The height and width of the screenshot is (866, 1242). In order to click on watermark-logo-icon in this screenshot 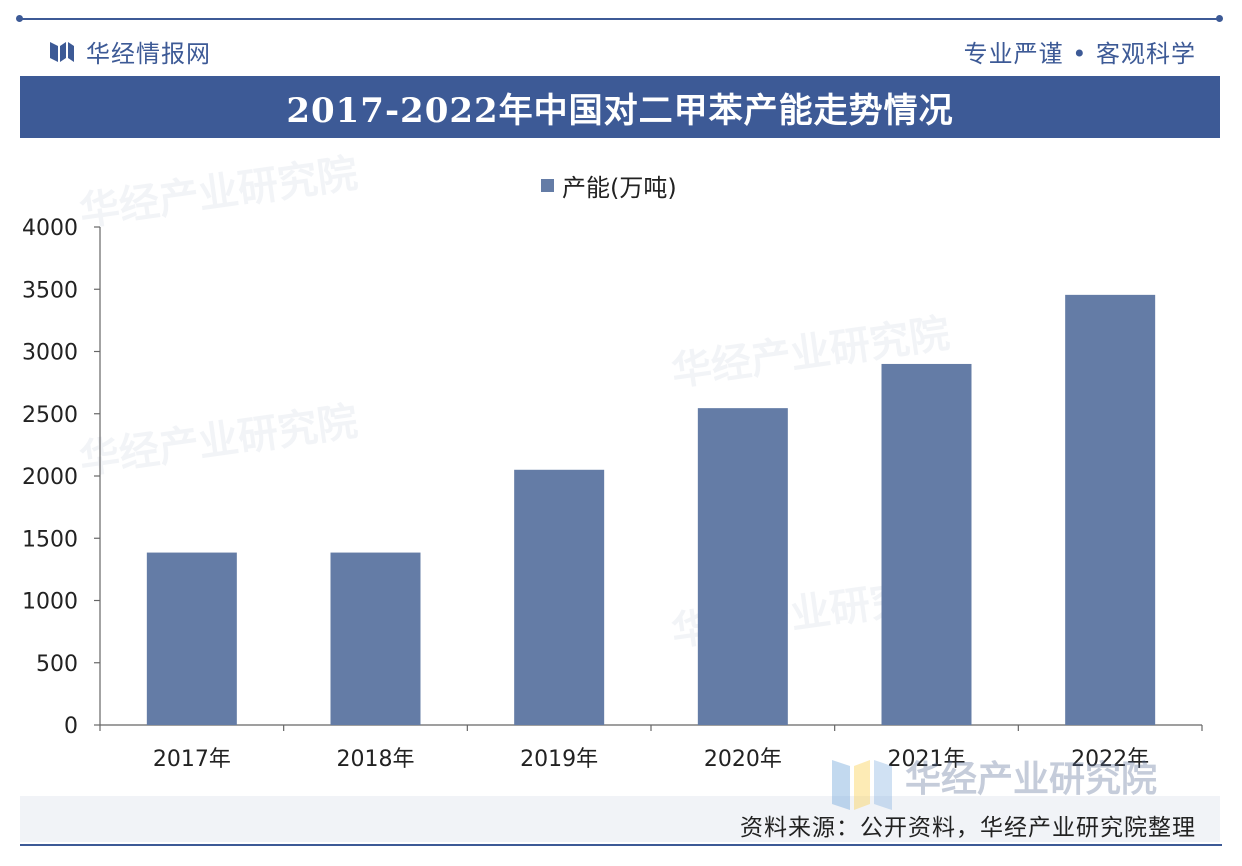, I will do `click(862, 785)`.